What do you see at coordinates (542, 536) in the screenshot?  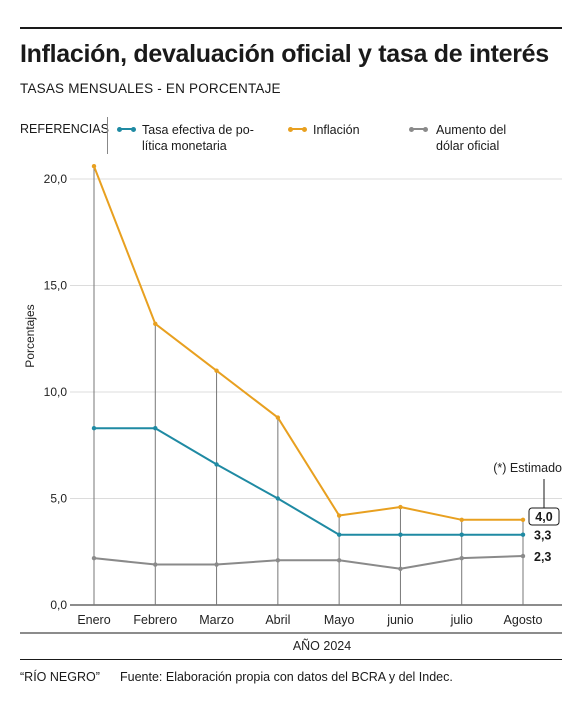 I see `end-label-policy-rate: 3,3` at bounding box center [542, 536].